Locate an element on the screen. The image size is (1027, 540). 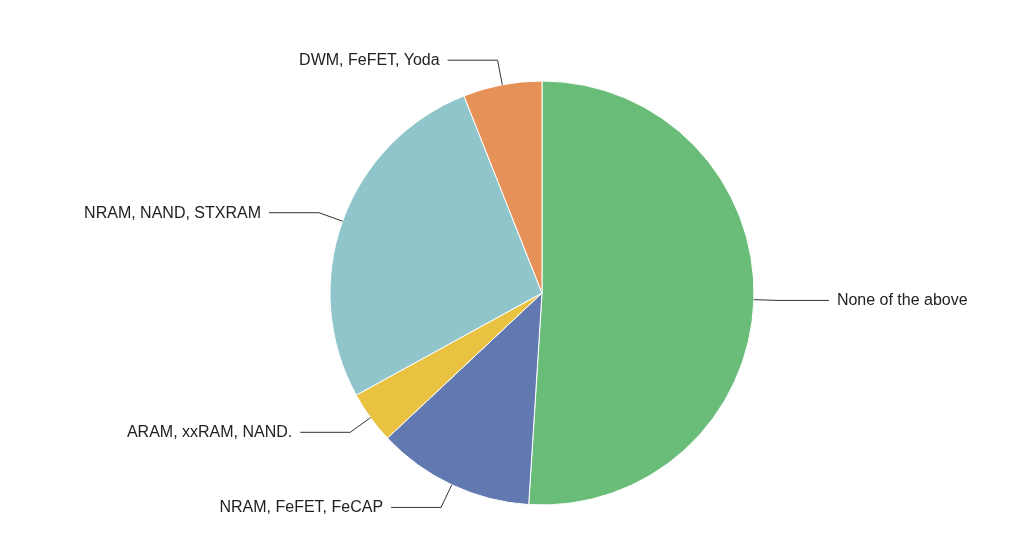
slice-label: NRAM, FeFET, FeCAP is located at coordinates (301, 507).